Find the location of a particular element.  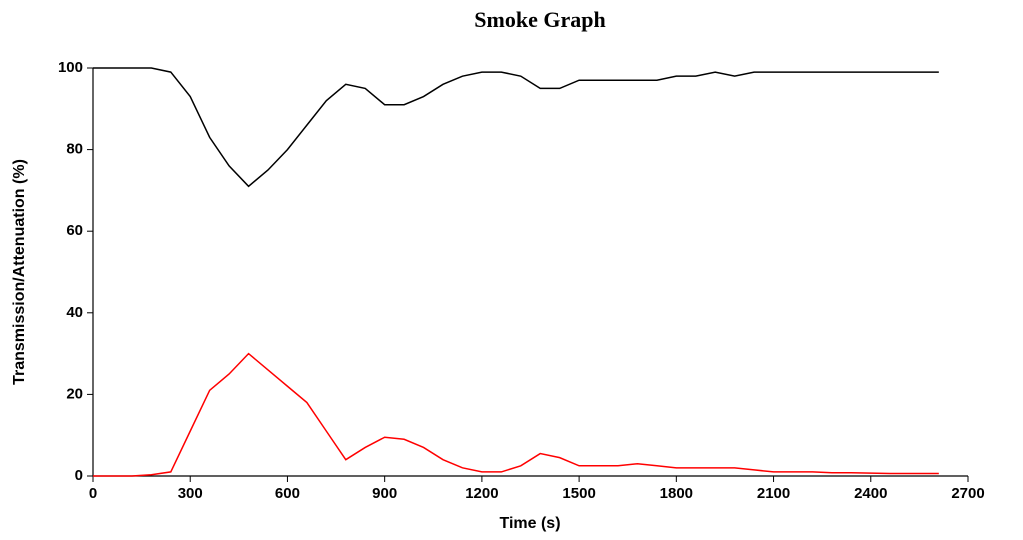

y-tick-label: 100 is located at coordinates (70, 67).